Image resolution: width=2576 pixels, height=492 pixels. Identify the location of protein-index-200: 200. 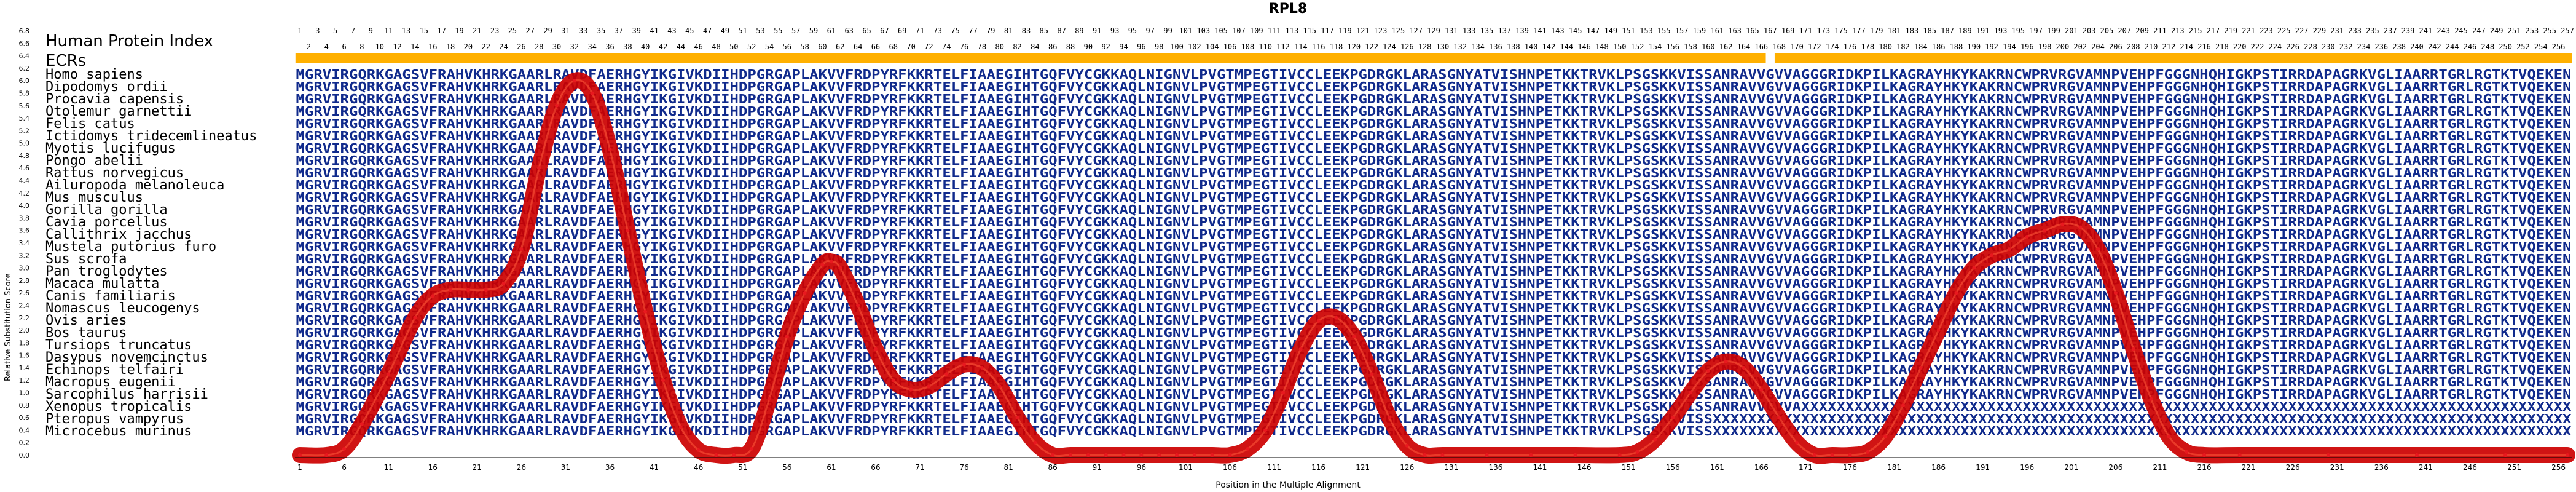
(2063, 46).